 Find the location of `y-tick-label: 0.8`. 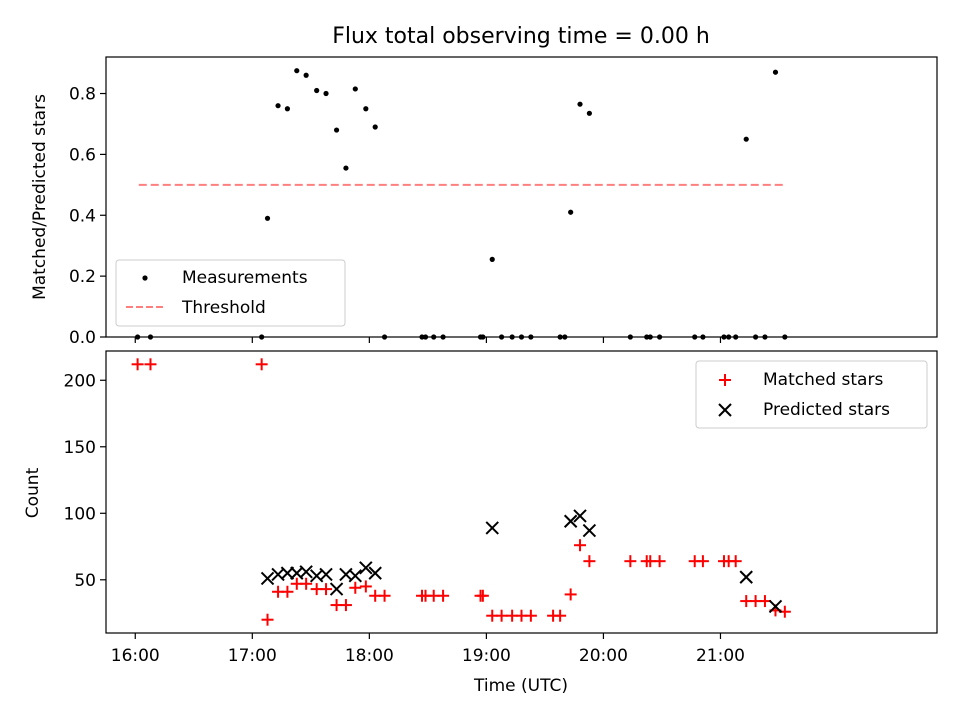

y-tick-label: 0.8 is located at coordinates (82, 95).